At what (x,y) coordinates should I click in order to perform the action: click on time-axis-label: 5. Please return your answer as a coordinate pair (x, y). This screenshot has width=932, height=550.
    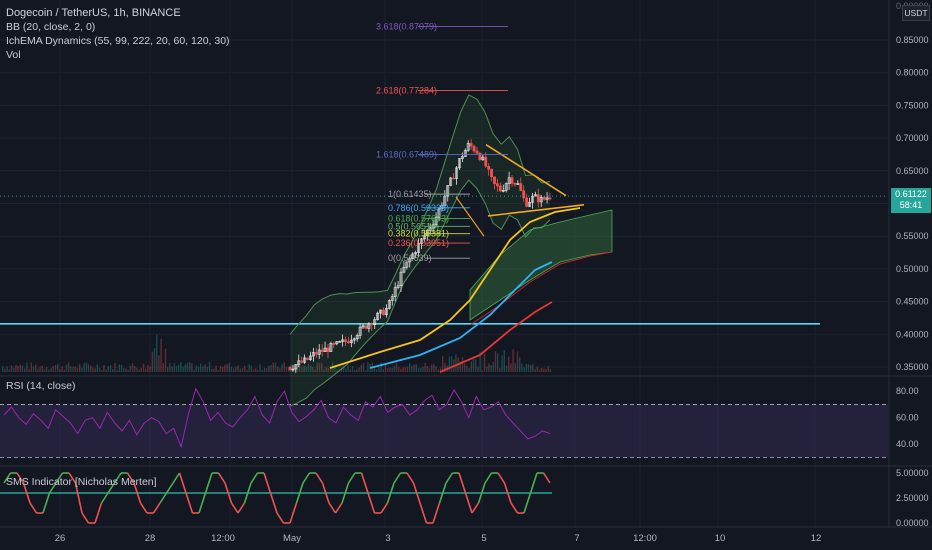
    Looking at the image, I should click on (483, 538).